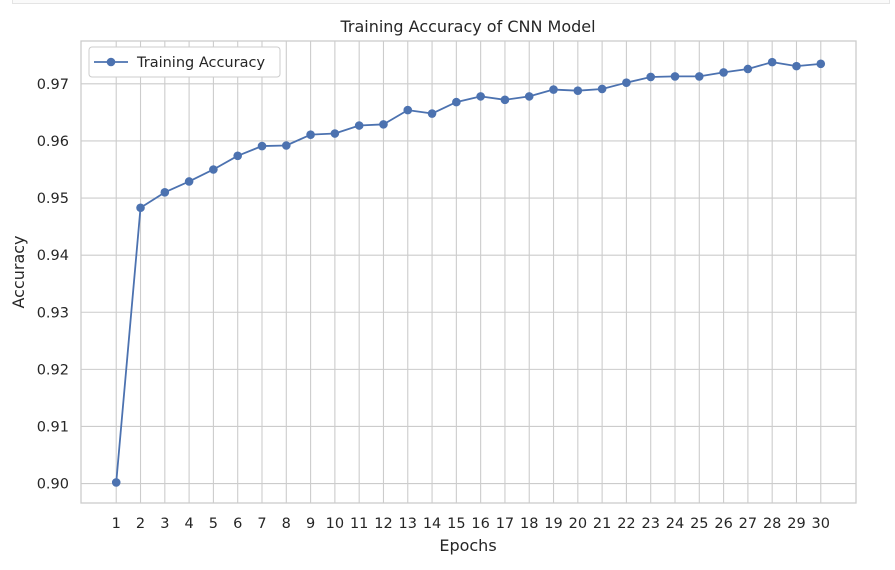  Describe the element at coordinates (467, 545) in the screenshot. I see `x-axis-label: Epochs` at that location.